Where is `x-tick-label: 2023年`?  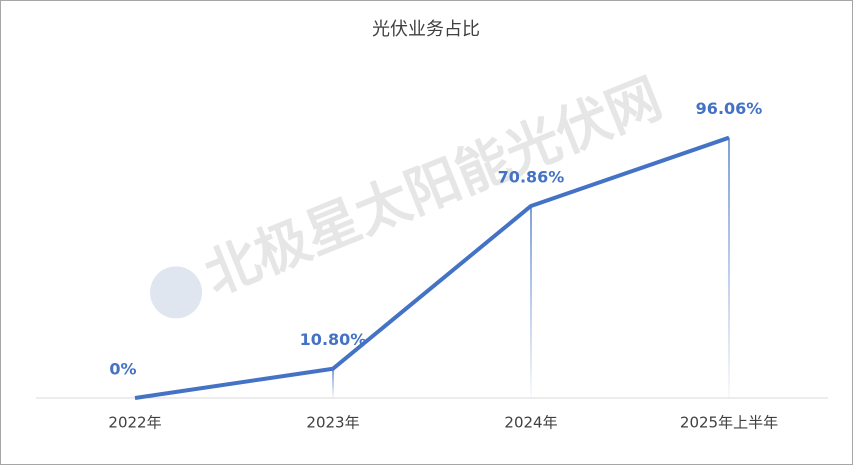 x-tick-label: 2023年 is located at coordinates (332, 423).